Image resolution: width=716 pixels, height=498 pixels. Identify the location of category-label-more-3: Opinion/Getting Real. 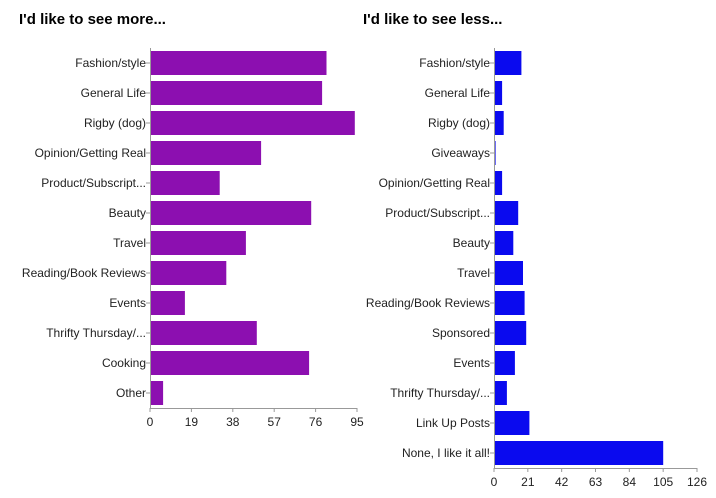
(90, 153).